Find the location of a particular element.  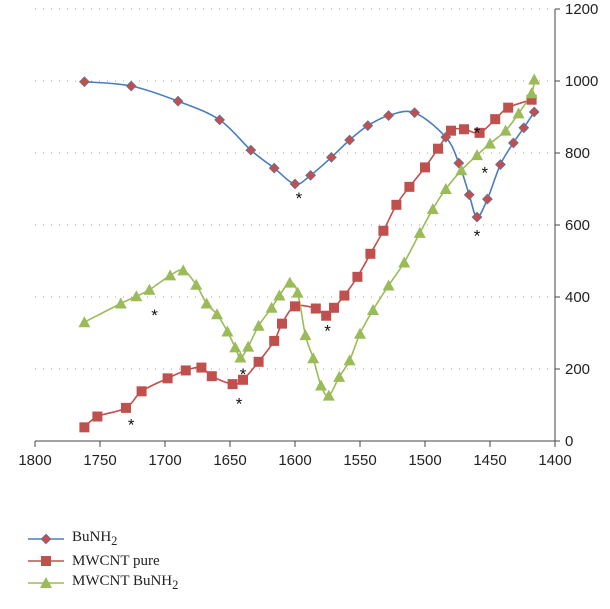

x-tick-label: 1500 is located at coordinates (424, 460).